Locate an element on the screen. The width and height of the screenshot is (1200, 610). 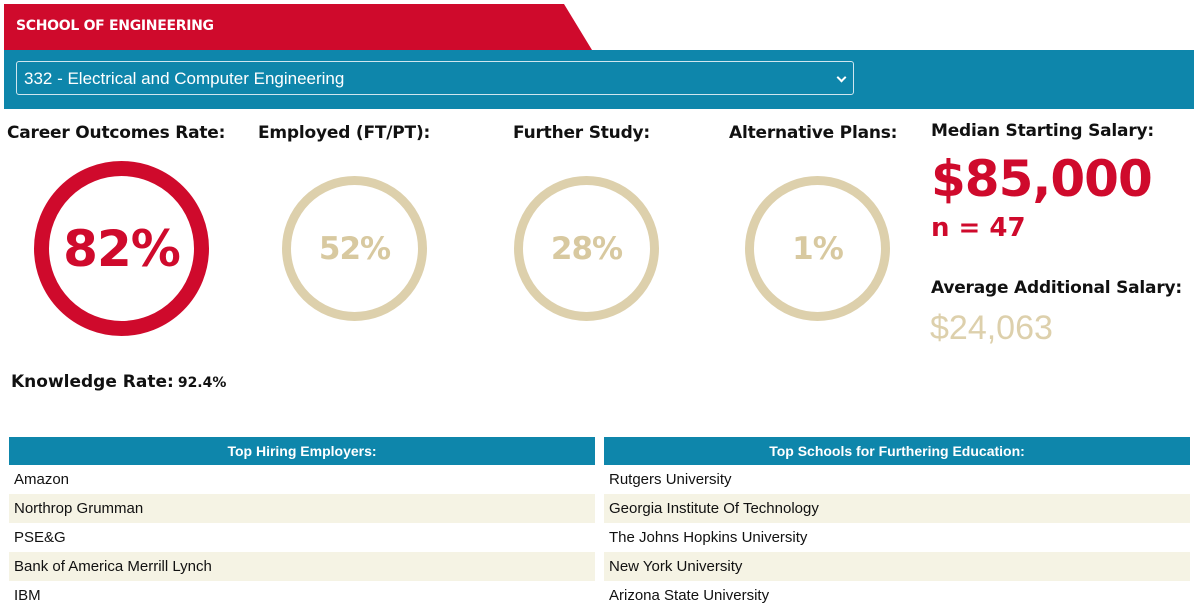
school-name: SCHOOL OF ENGINEERING is located at coordinates (115, 26).